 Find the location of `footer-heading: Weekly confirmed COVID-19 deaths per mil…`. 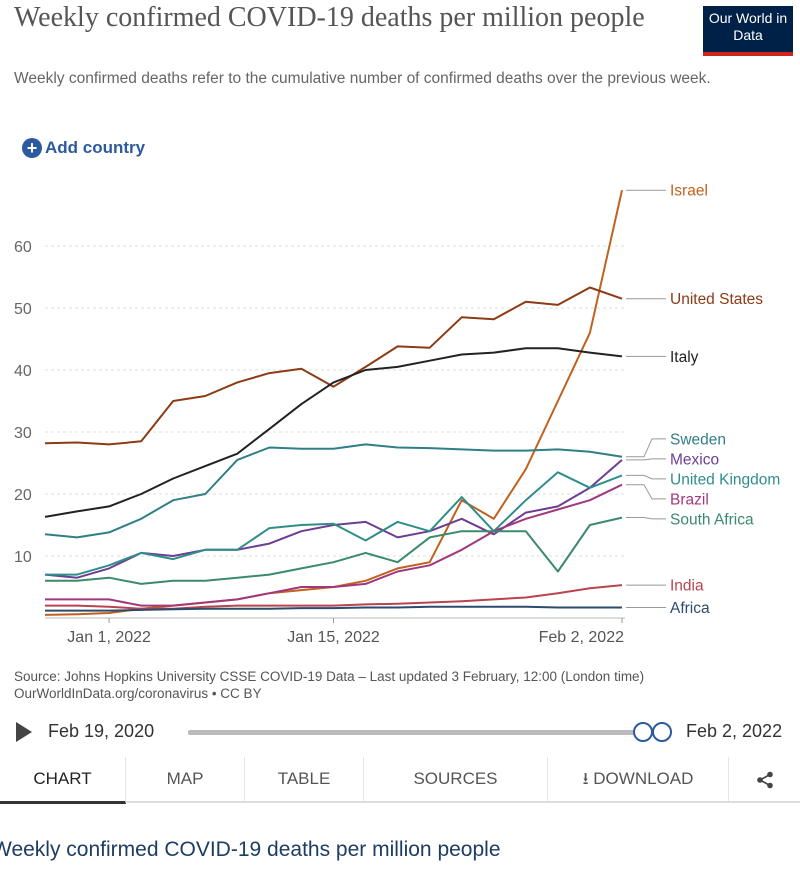

footer-heading: Weekly confirmed COVID-19 deaths per mil… is located at coordinates (250, 849).